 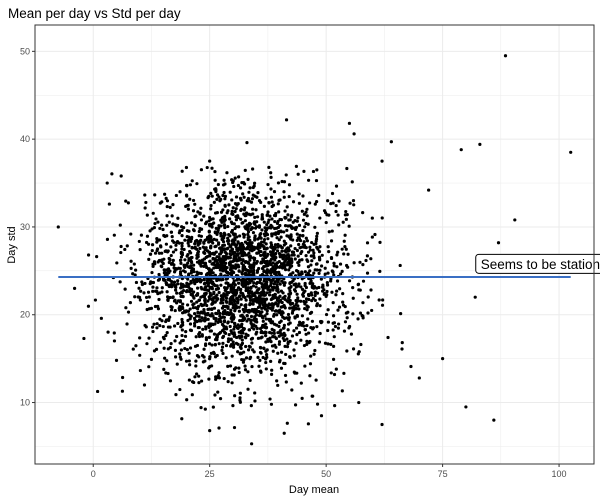 I want to click on x-axis-title: Day mean, so click(x=314, y=490).